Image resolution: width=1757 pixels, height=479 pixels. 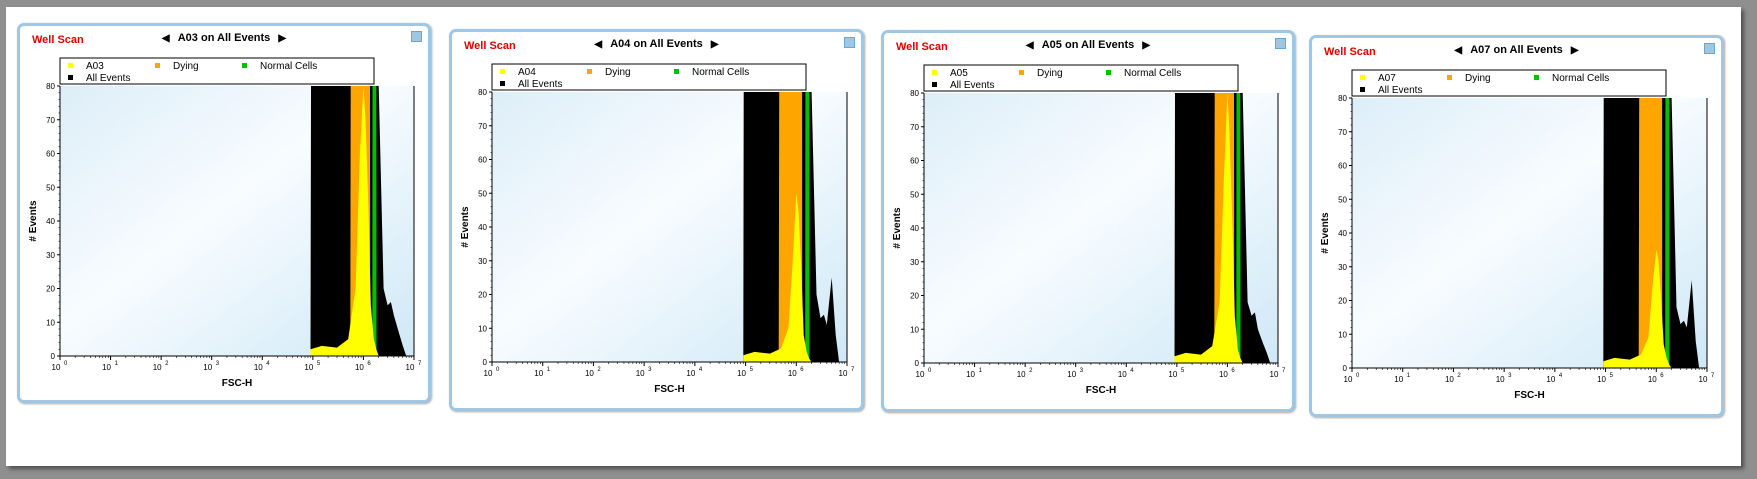 What do you see at coordinates (1509, 83) in the screenshot?
I see `legend-box` at bounding box center [1509, 83].